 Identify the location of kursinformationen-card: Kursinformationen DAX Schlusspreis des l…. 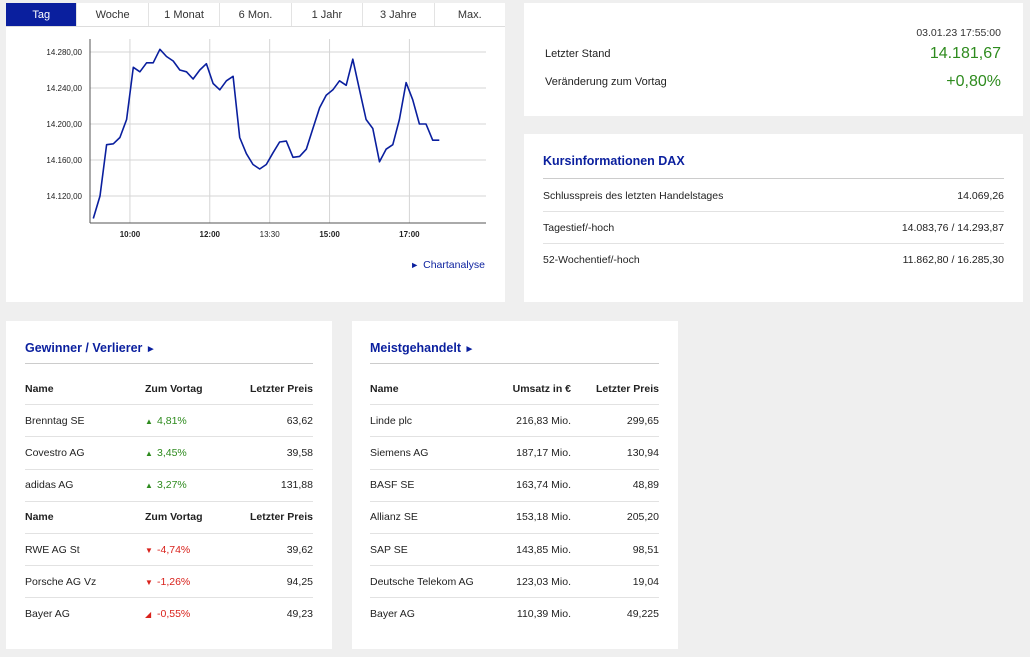
(773, 218).